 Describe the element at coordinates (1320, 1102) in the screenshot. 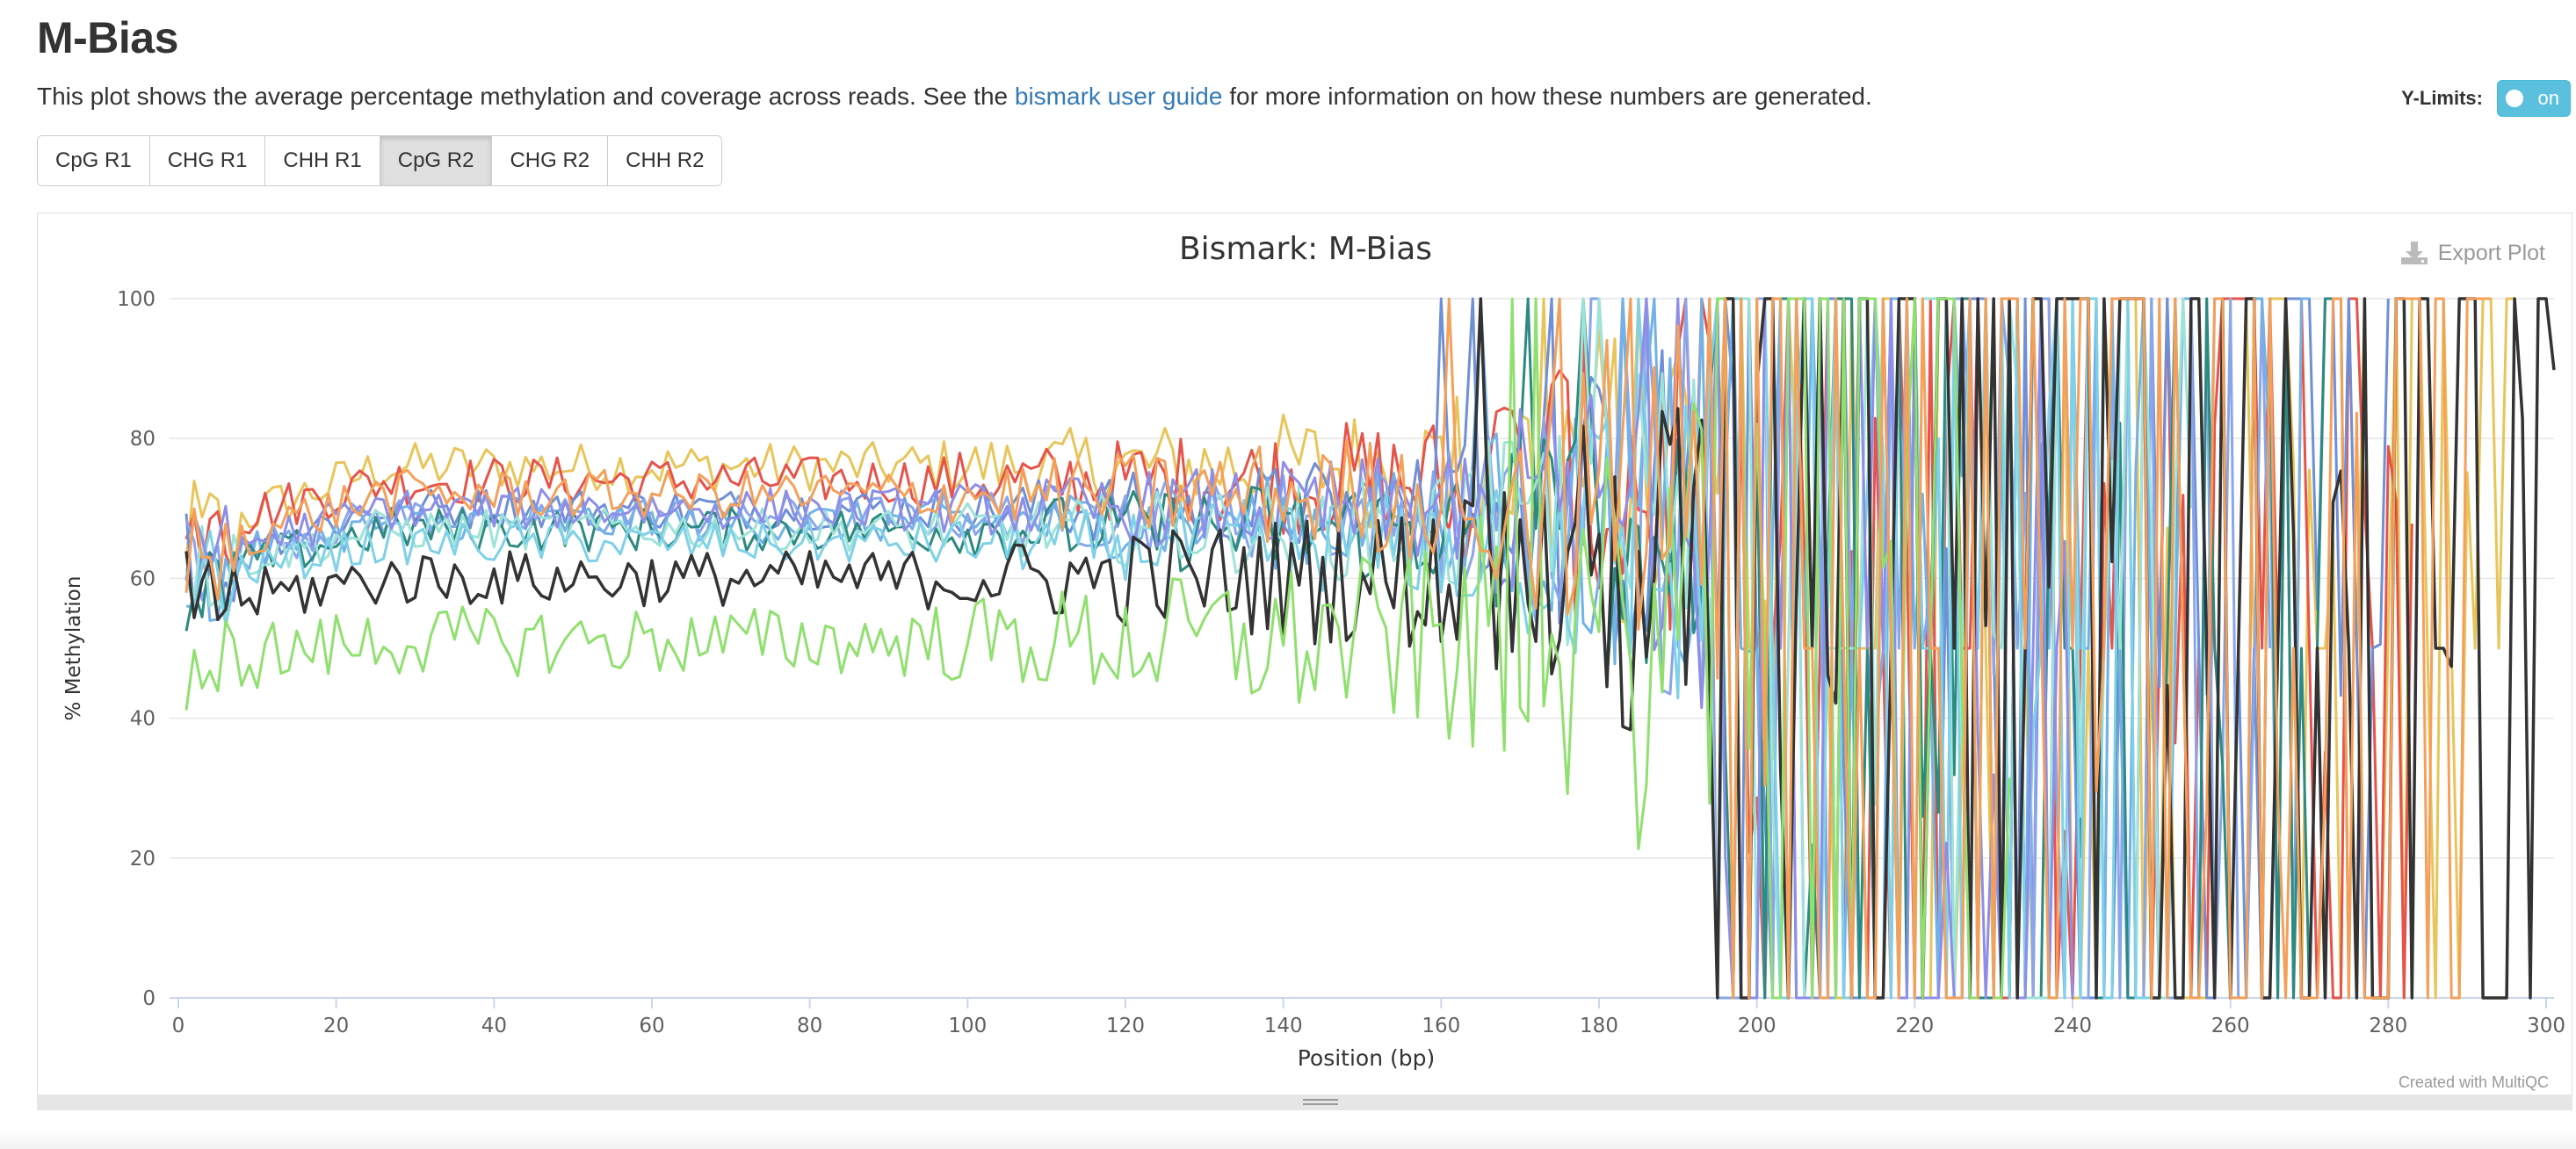

I see `resize-grip-icon` at that location.